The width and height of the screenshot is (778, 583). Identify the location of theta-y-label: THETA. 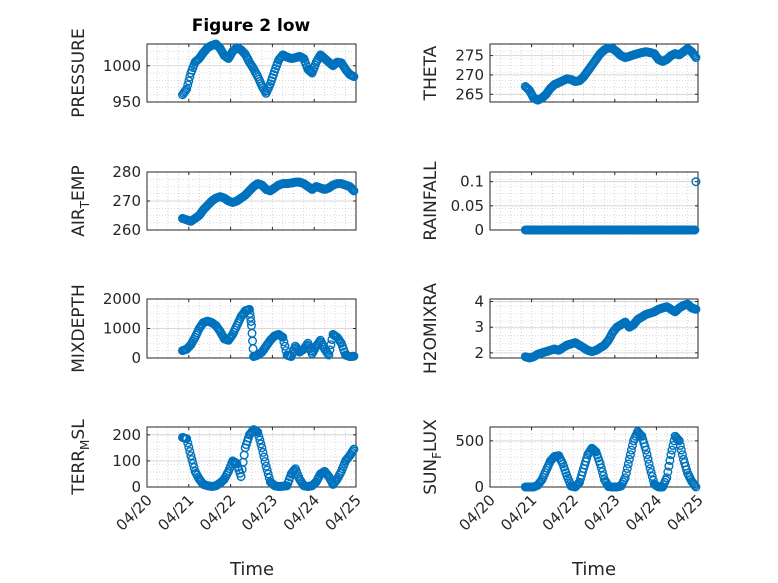
(431, 73).